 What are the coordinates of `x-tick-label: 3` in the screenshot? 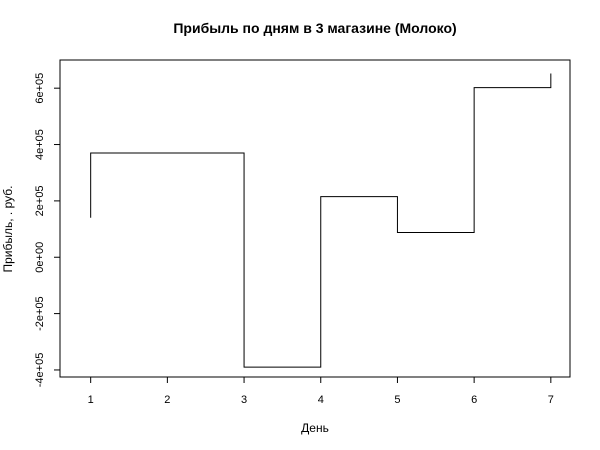 It's located at (244, 400).